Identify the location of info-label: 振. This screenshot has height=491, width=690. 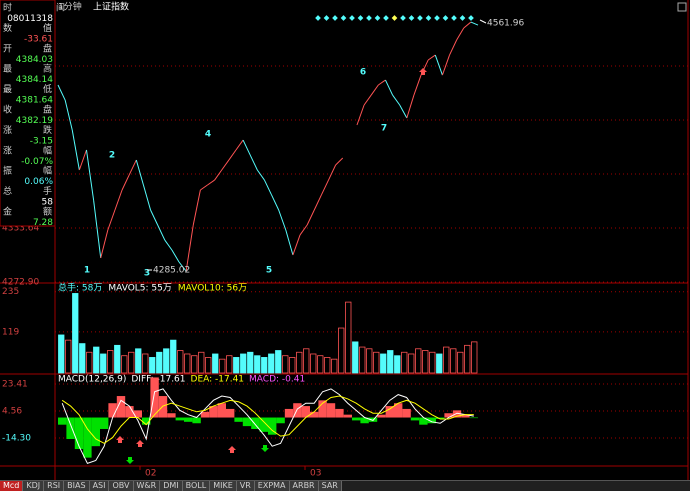
(7, 171).